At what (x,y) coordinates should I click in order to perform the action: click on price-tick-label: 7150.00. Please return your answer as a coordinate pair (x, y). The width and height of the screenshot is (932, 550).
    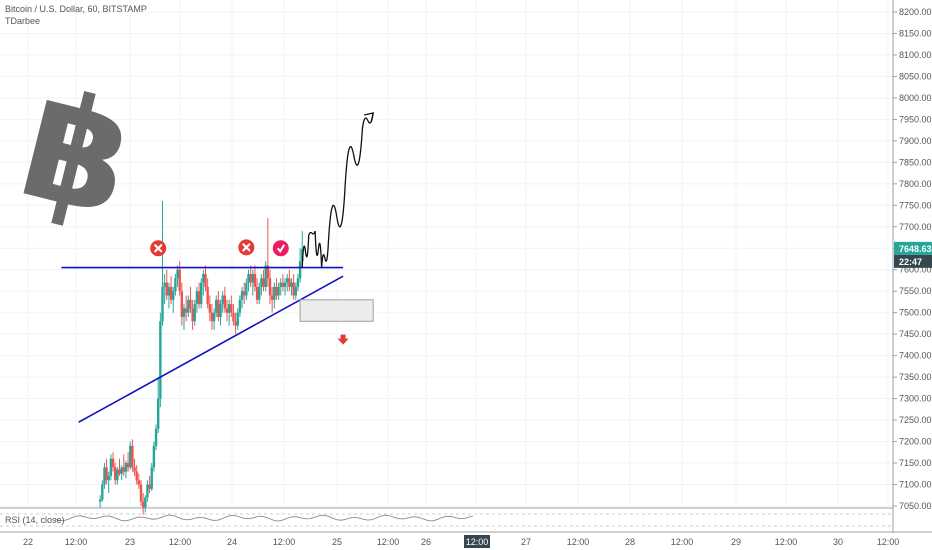
    Looking at the image, I should click on (915, 463).